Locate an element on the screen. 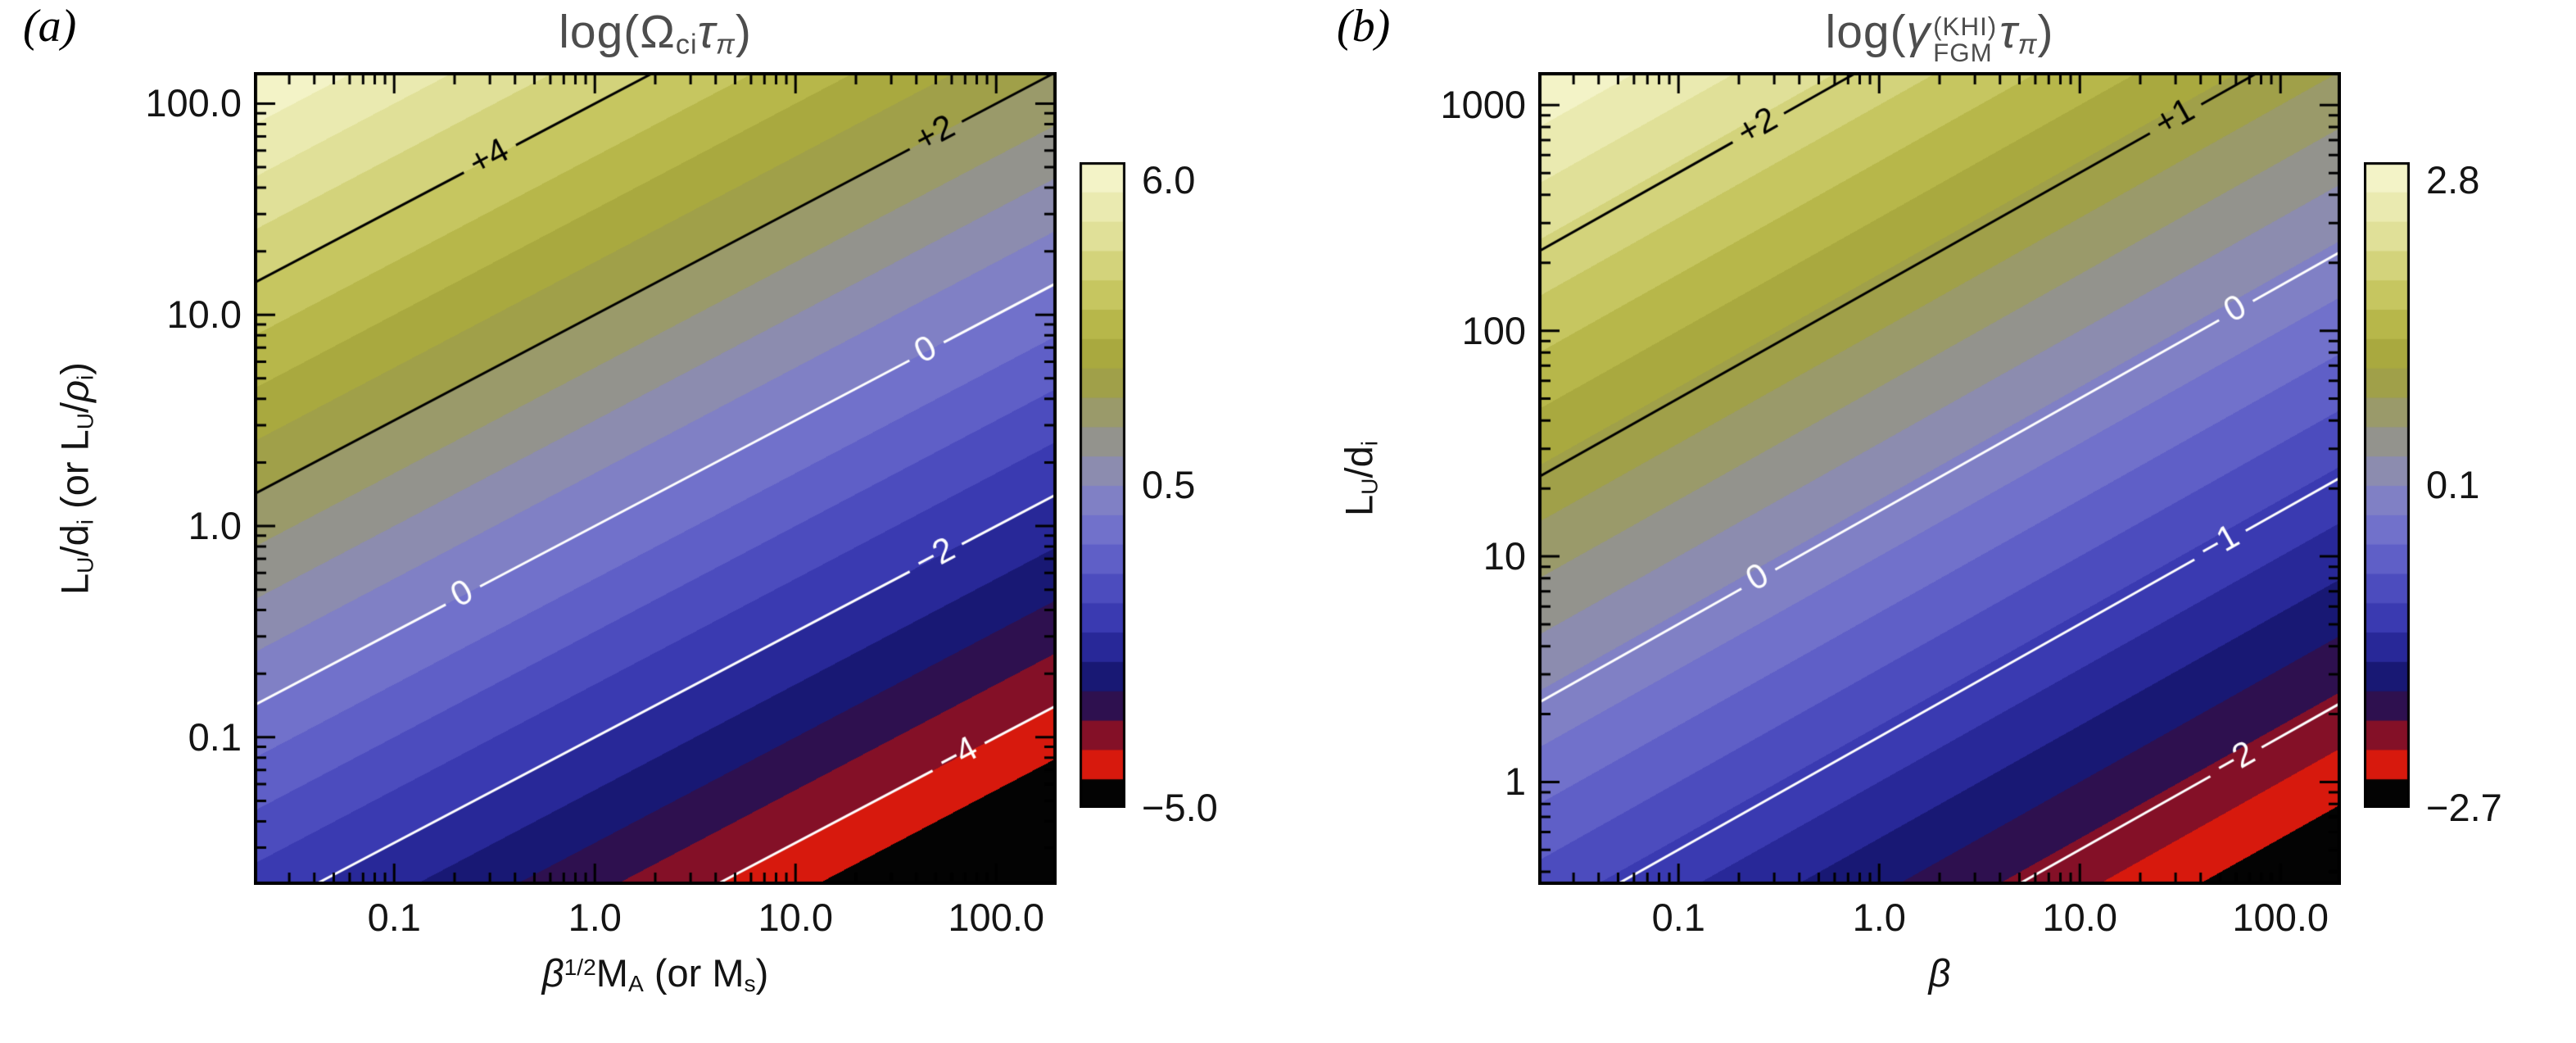  y-tick-label: 0.1 is located at coordinates (215, 736).